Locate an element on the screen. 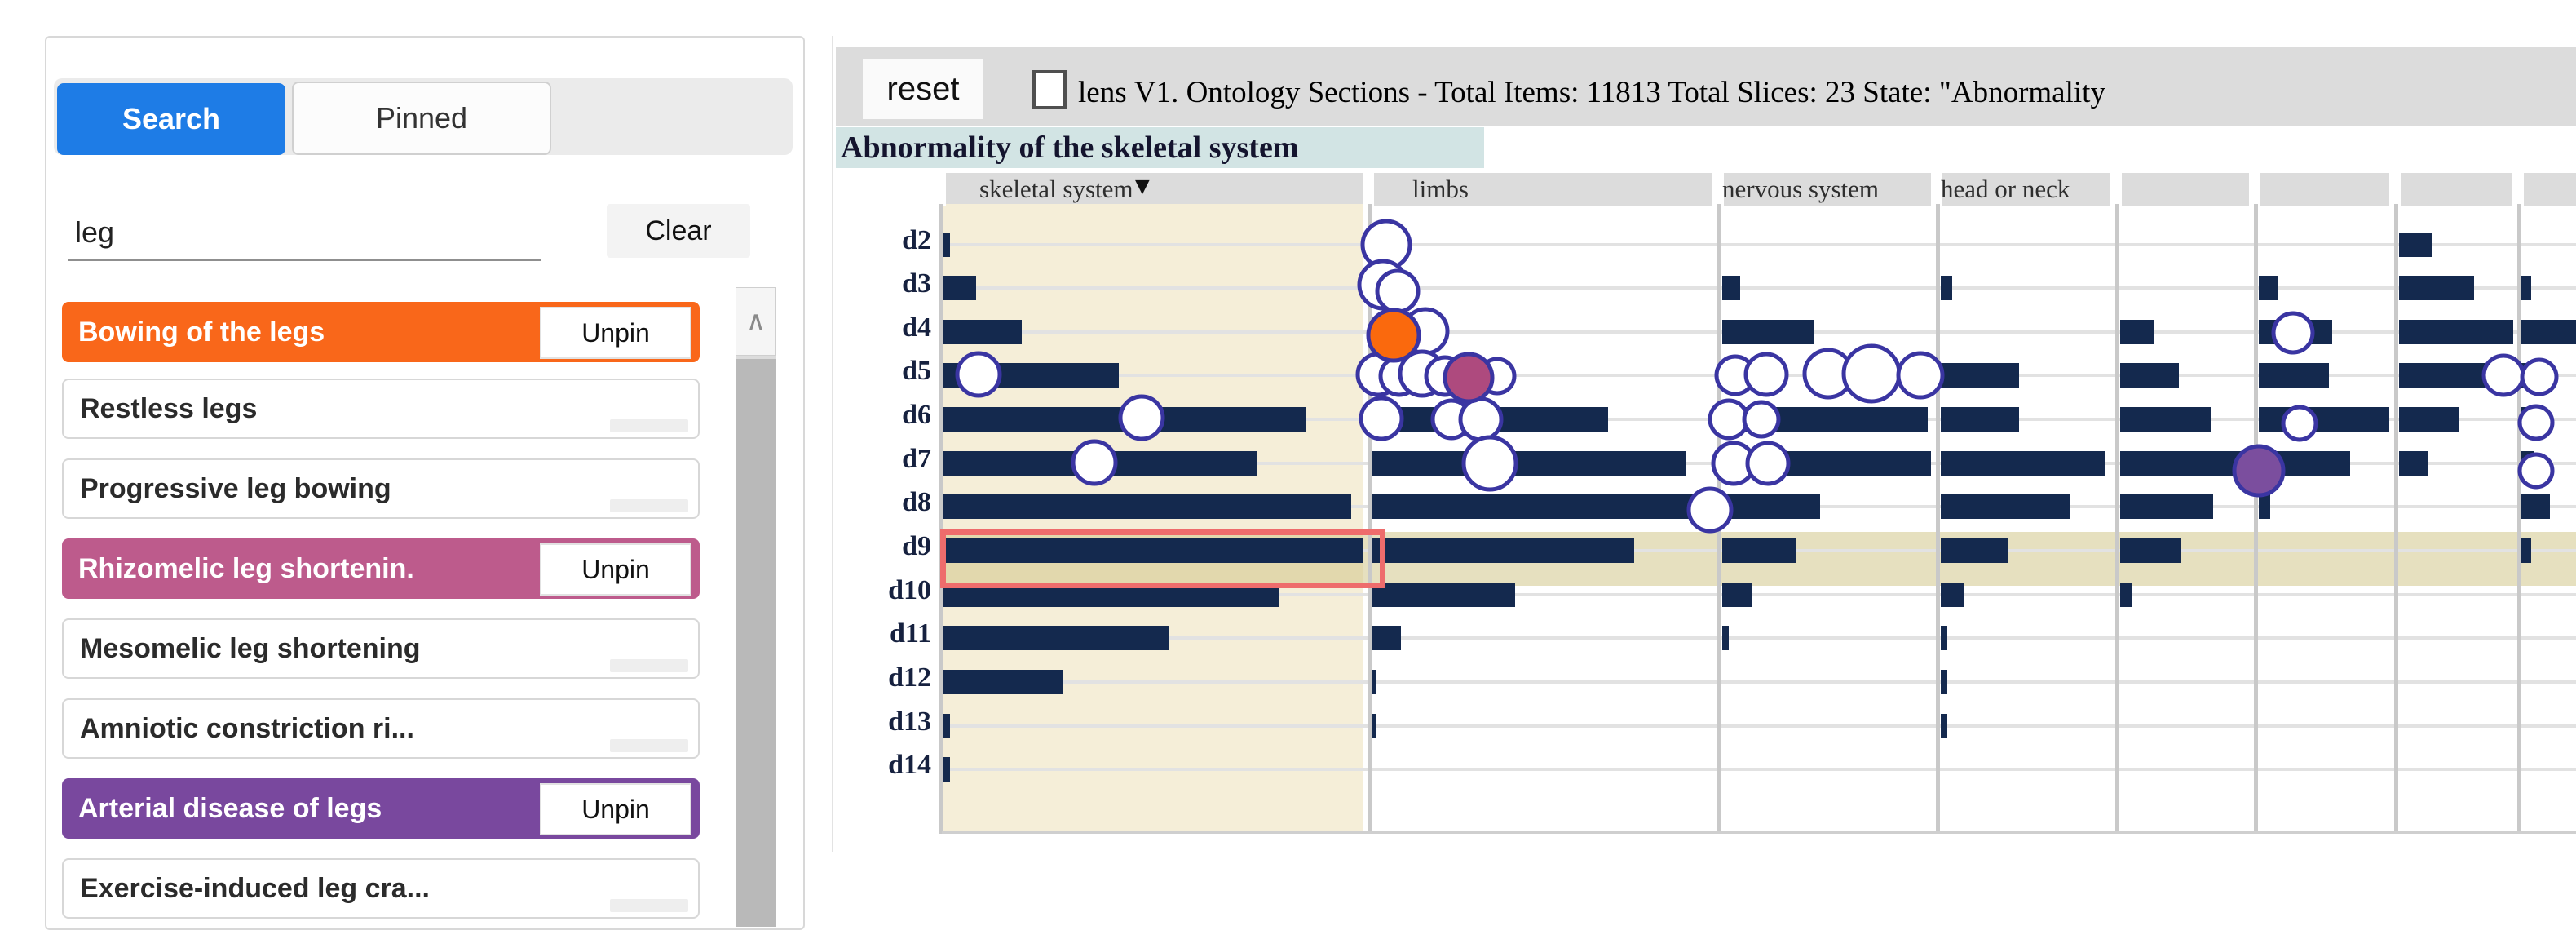  column-header-head-or-neck: head or neck is located at coordinates (2006, 189).